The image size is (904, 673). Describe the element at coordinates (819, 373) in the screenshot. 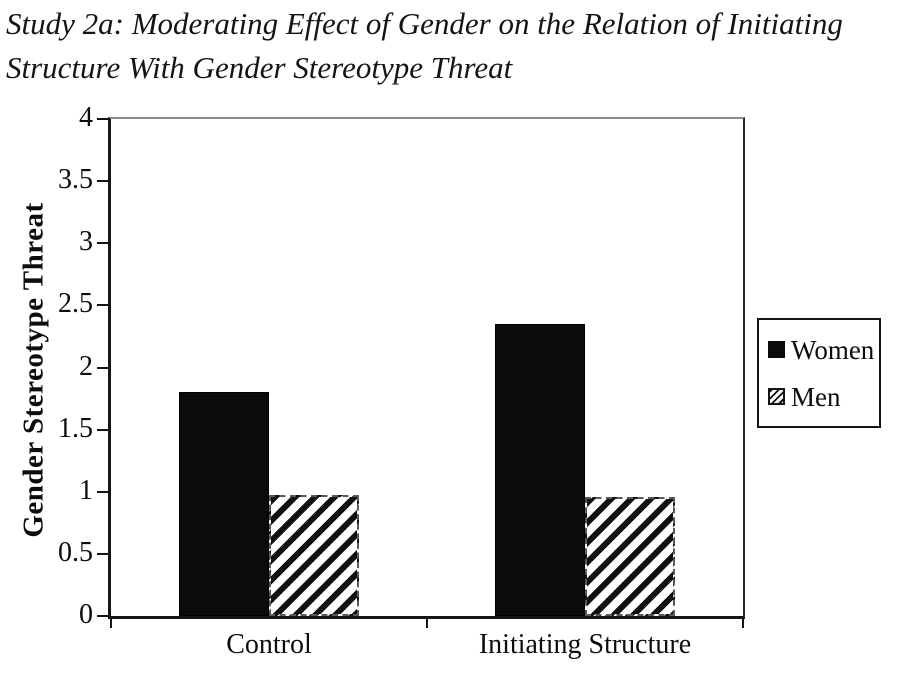

I see `legend: Women Men` at that location.